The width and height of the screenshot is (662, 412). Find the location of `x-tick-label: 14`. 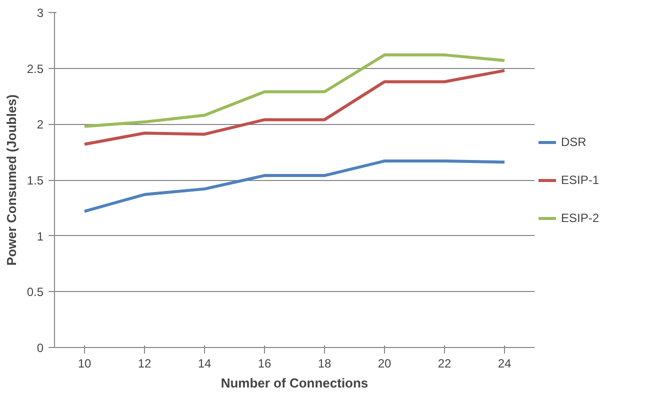

x-tick-label: 14 is located at coordinates (205, 363).